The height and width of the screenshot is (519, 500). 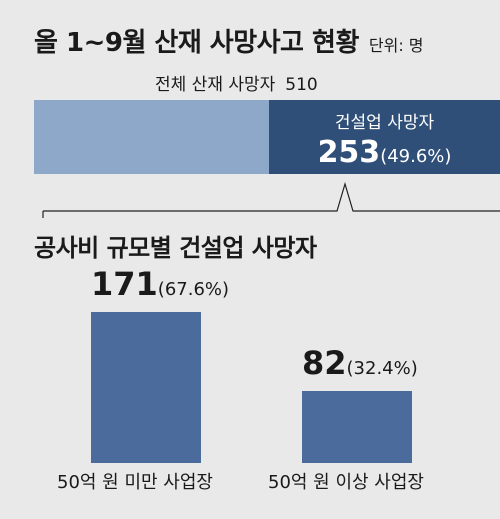 I want to click on stacked-bar: 건설업 사망자 253(49.6%), so click(x=267, y=137).